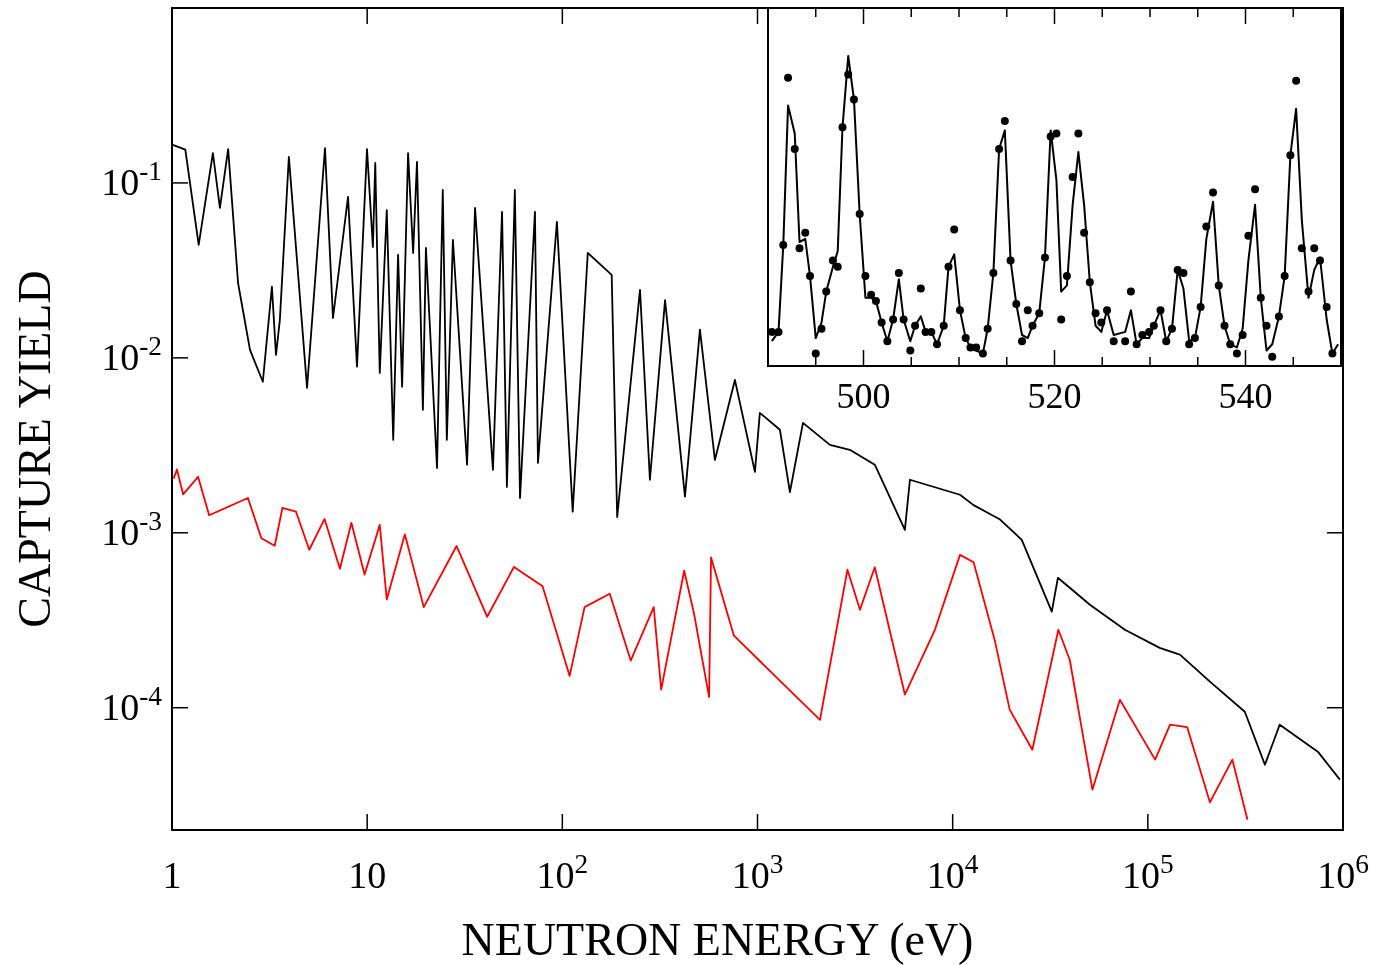  What do you see at coordinates (1054, 396) in the screenshot?
I see `x-tick-label: 520` at bounding box center [1054, 396].